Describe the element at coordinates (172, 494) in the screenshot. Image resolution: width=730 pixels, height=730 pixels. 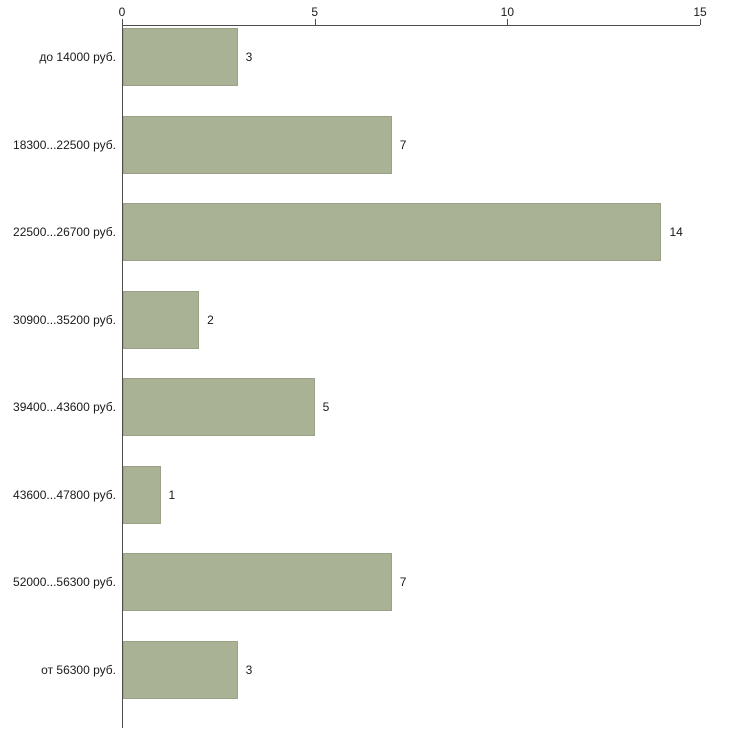
I see `value-label: 1` at that location.